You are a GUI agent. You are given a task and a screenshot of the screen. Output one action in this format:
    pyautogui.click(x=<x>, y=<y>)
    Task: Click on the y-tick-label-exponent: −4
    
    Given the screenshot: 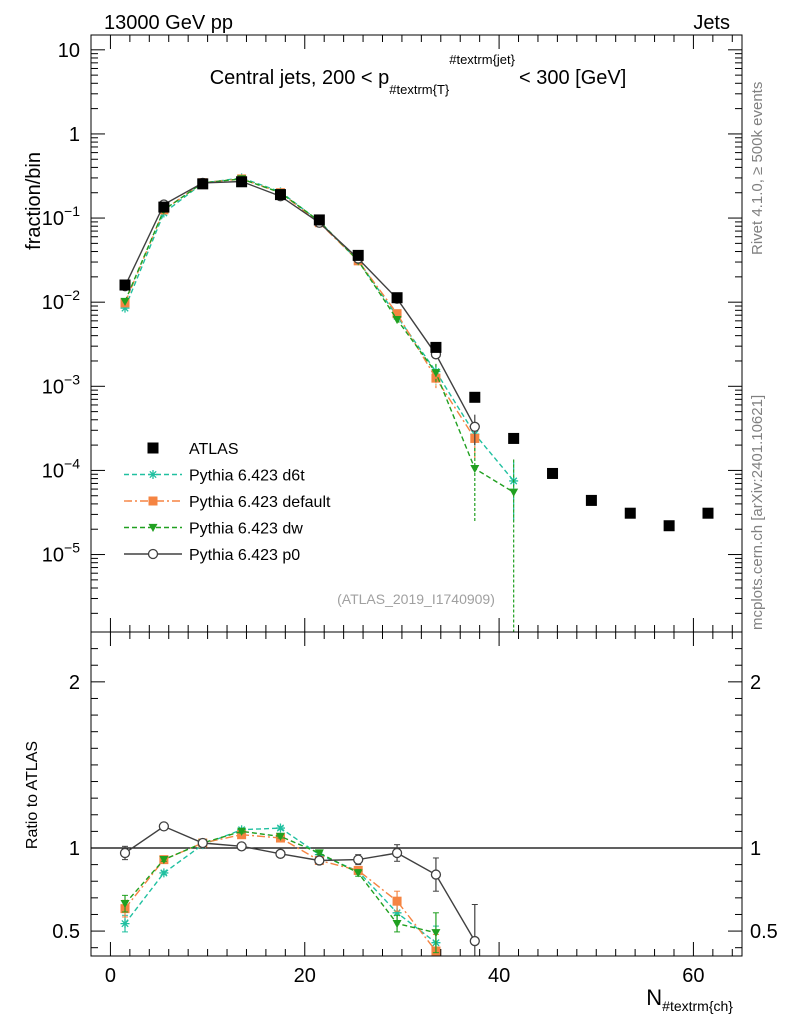 What is the action you would take?
    pyautogui.click(x=72, y=463)
    